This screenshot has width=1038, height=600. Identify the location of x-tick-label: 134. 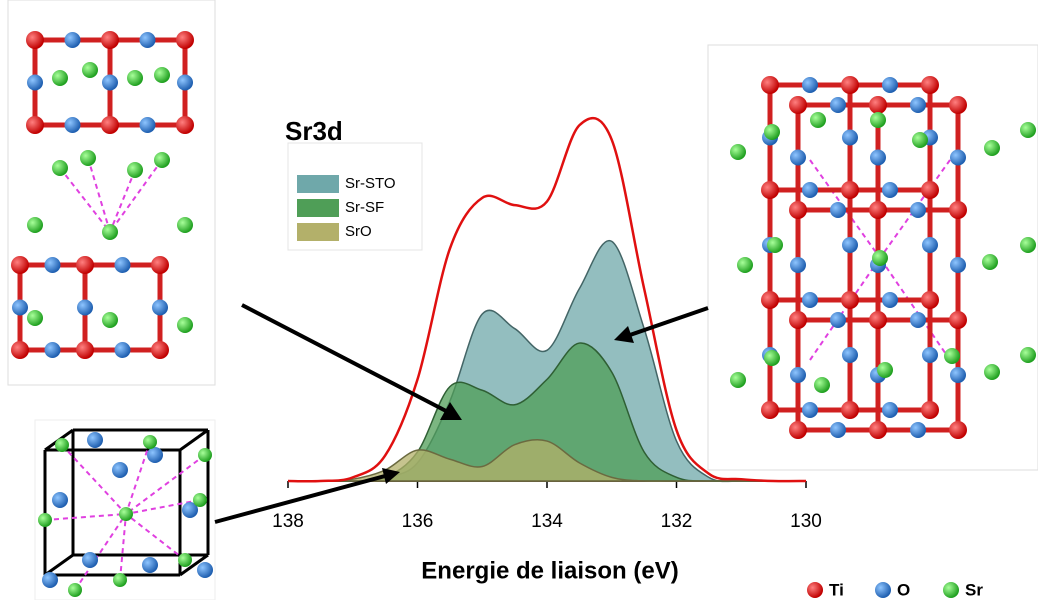
(547, 521).